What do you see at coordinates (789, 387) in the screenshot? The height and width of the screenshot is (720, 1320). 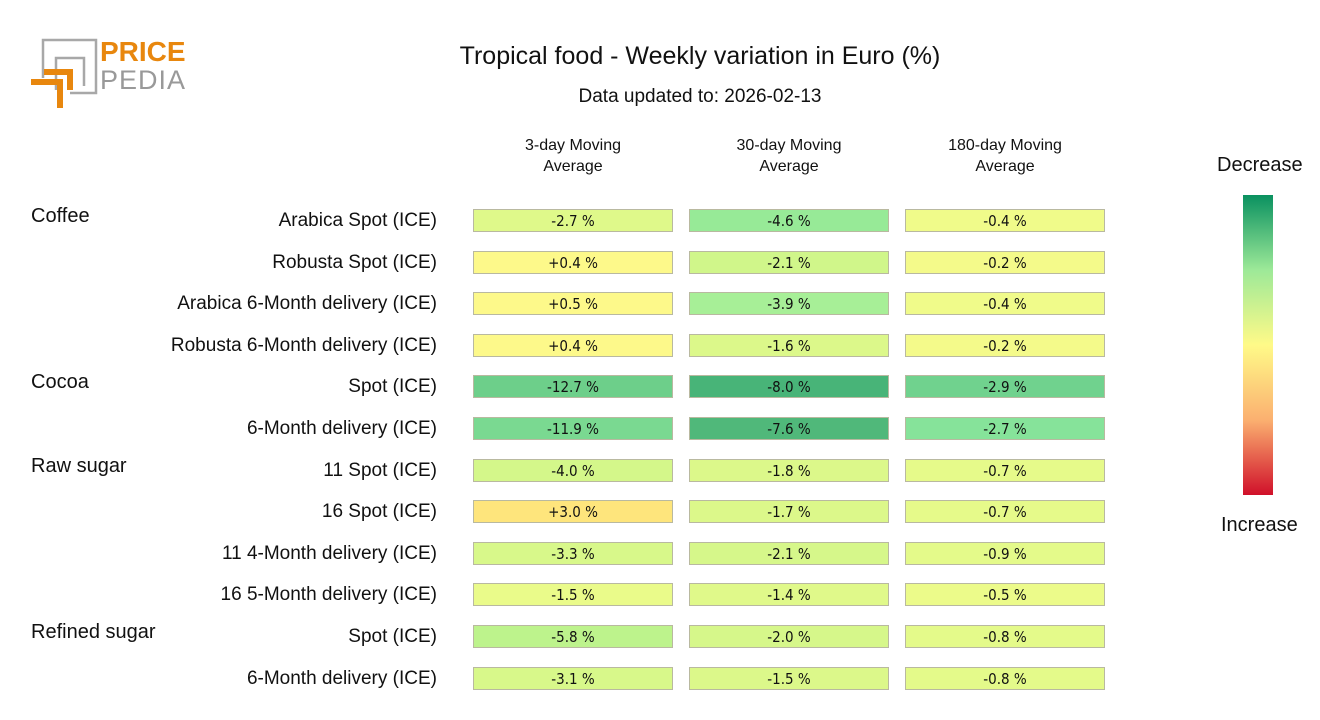 I see `heatmap-cell: -8.0 %` at bounding box center [789, 387].